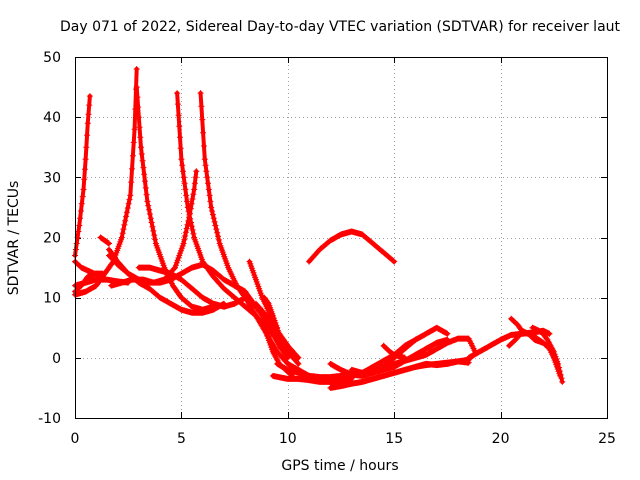 The width and height of the screenshot is (640, 480). I want to click on x-tick-label: 20, so click(501, 439).